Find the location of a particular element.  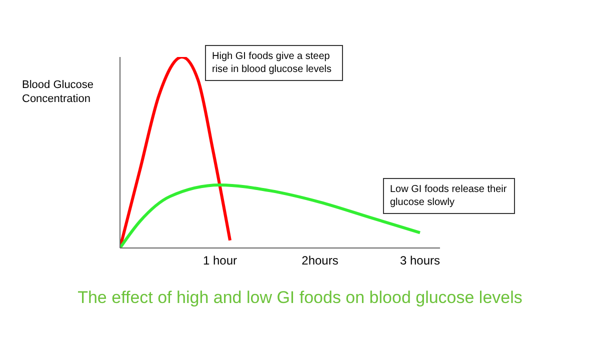

annotation: High GI foods give a steep rise in blood glucose levels is located at coordinates (274, 63).